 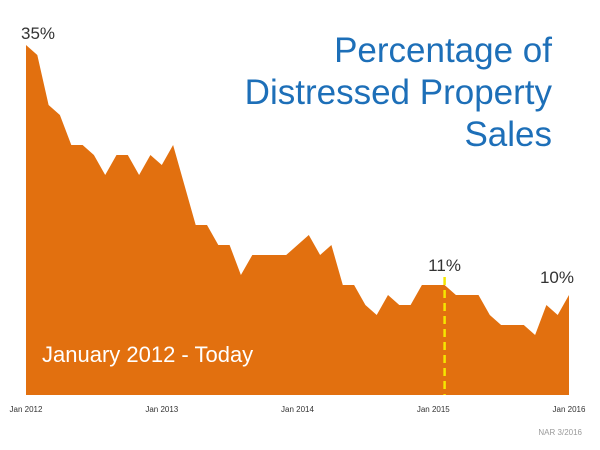 What do you see at coordinates (26, 409) in the screenshot?
I see `x-tick-label: Jan 2012` at bounding box center [26, 409].